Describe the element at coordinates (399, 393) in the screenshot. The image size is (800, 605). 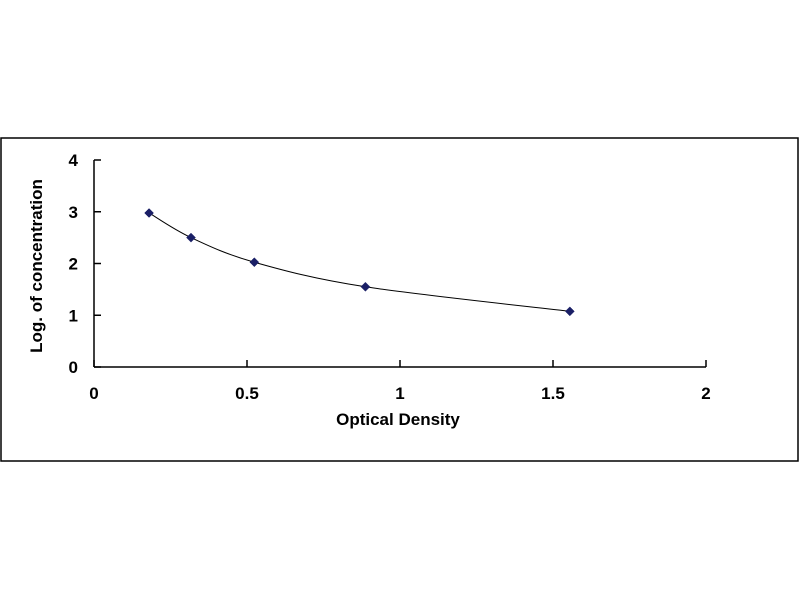
I see `x-tick-label: 1` at that location.